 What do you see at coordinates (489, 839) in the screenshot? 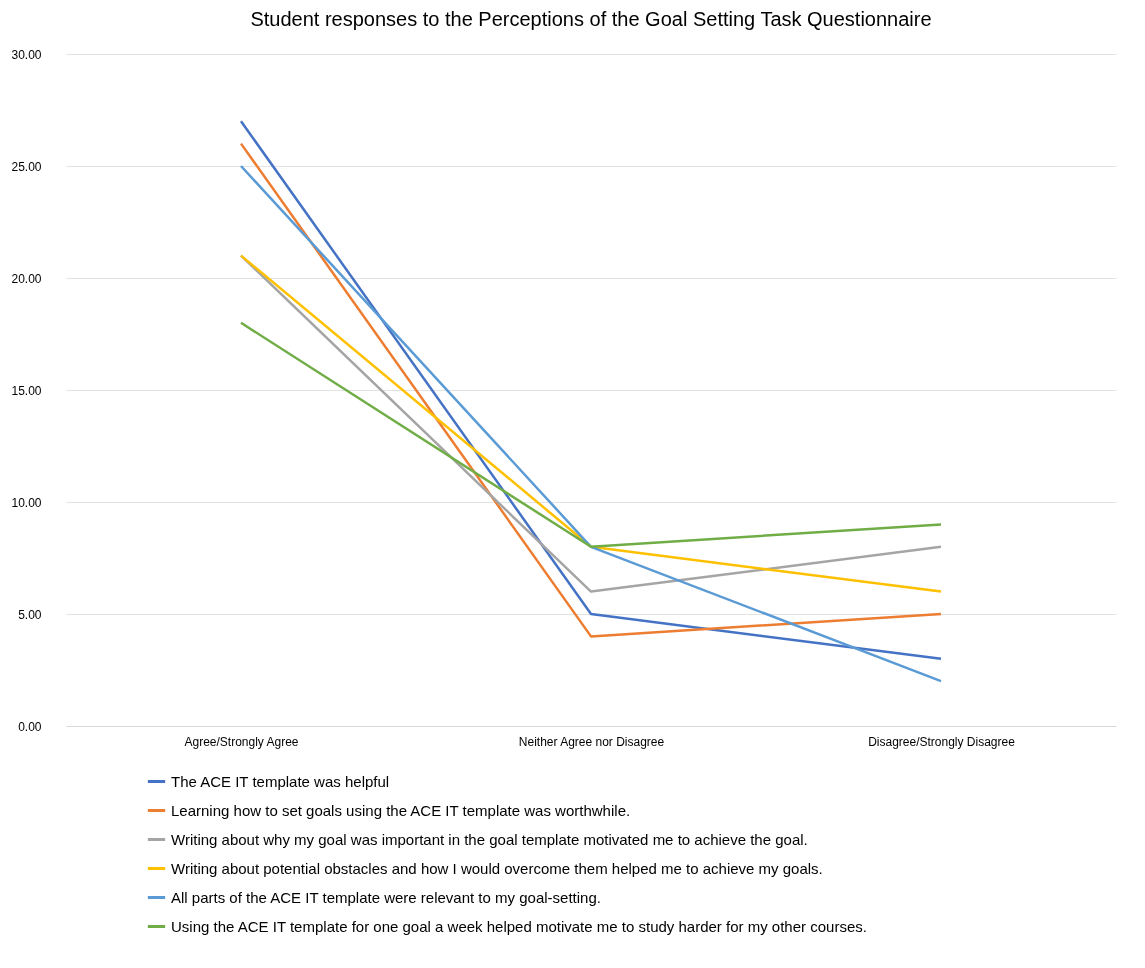
I see `legend-label: Writing about why my goal was important in the goal template motivated me to achieve the goal.` at bounding box center [489, 839].